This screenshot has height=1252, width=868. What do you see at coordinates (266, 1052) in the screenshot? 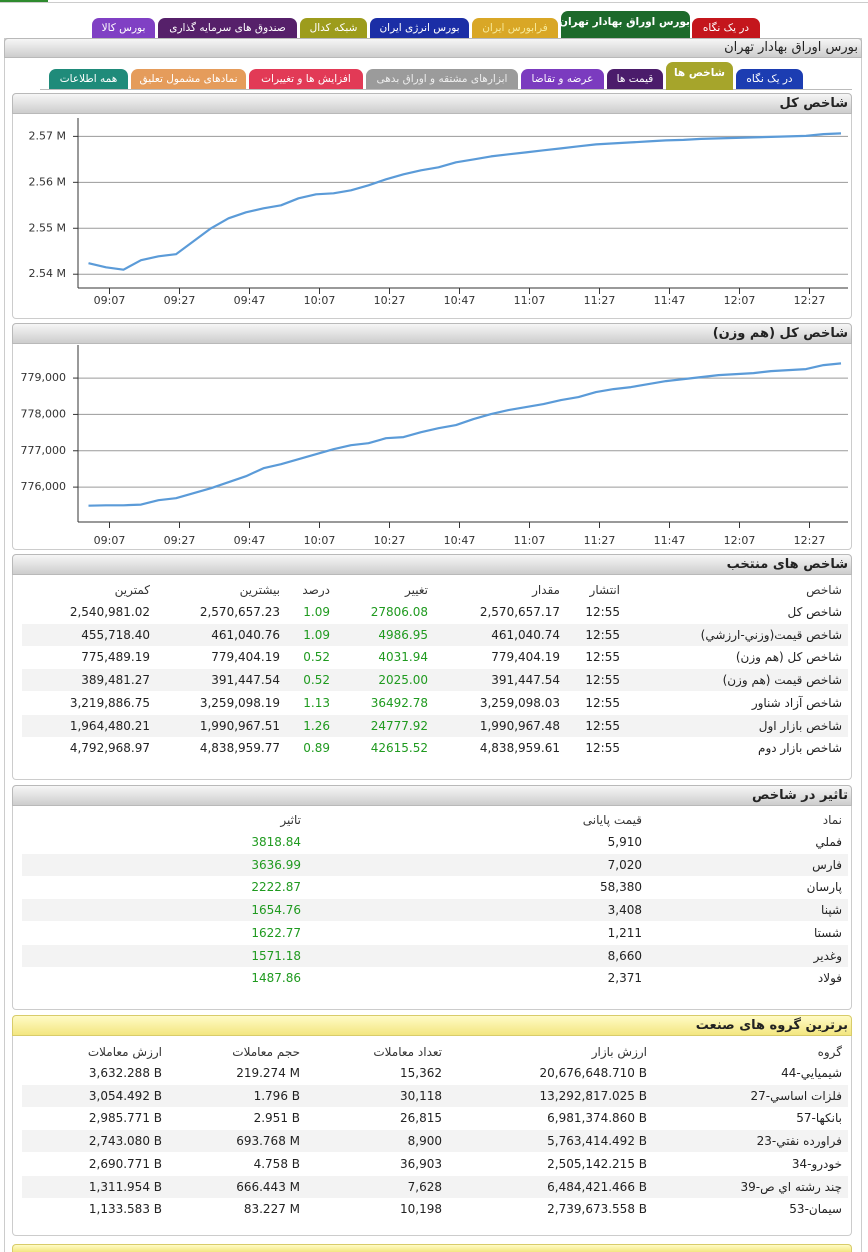
I see `column-header: حجم معاملات` at bounding box center [266, 1052].